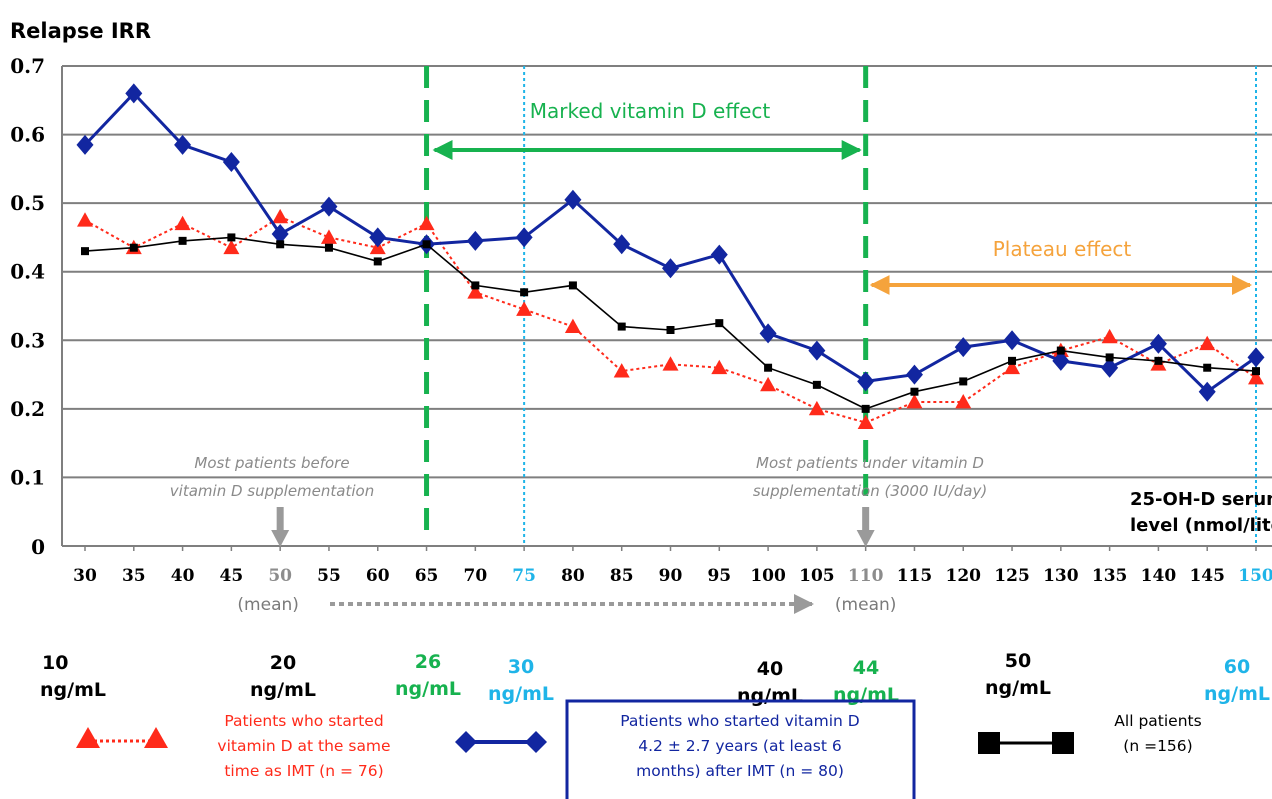 The image size is (1272, 799). What do you see at coordinates (671, 576) in the screenshot?
I see `x-tick-label-90: 90` at bounding box center [671, 576].